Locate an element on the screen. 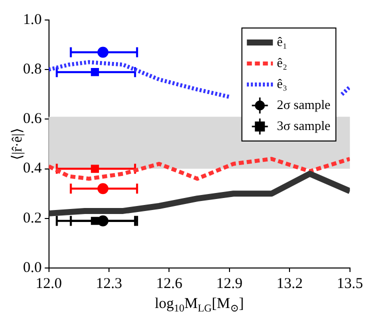 The image size is (374, 322). legend-label: ê₁ is located at coordinates (282, 41).